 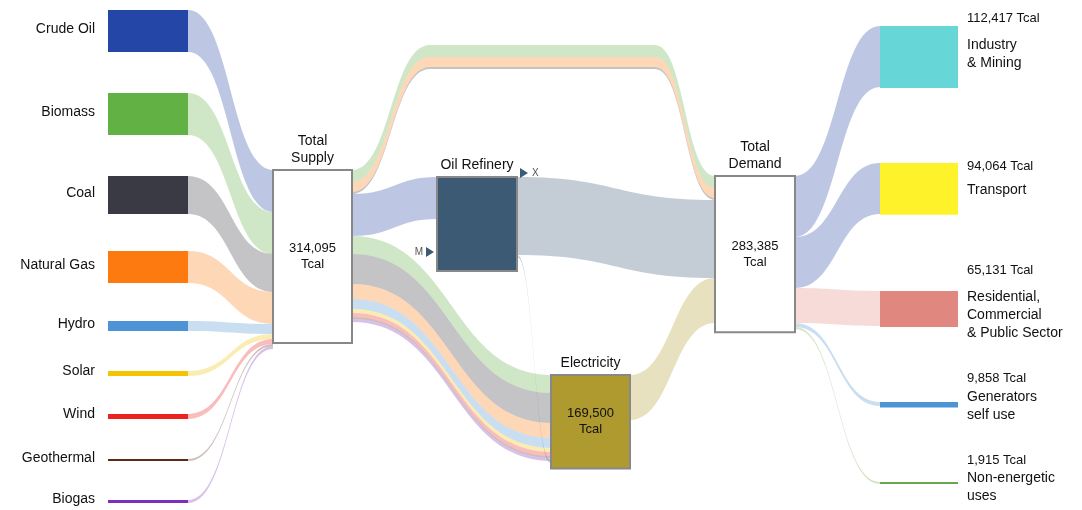 What do you see at coordinates (590, 362) in the screenshot?
I see `category-label: Electricity` at bounding box center [590, 362].